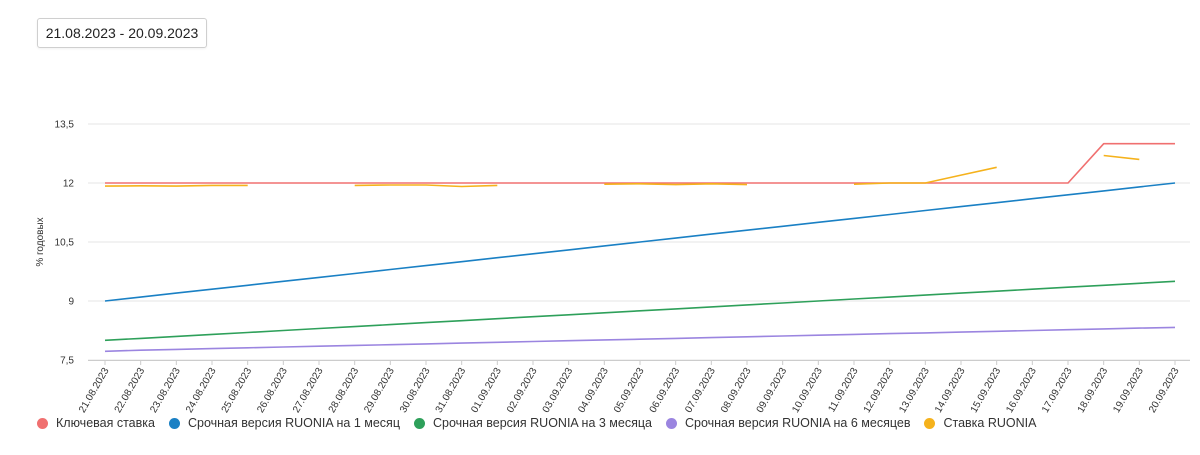 The image size is (1200, 455). What do you see at coordinates (990, 423) in the screenshot?
I see `legend-label: Ставка RUONIA` at bounding box center [990, 423].